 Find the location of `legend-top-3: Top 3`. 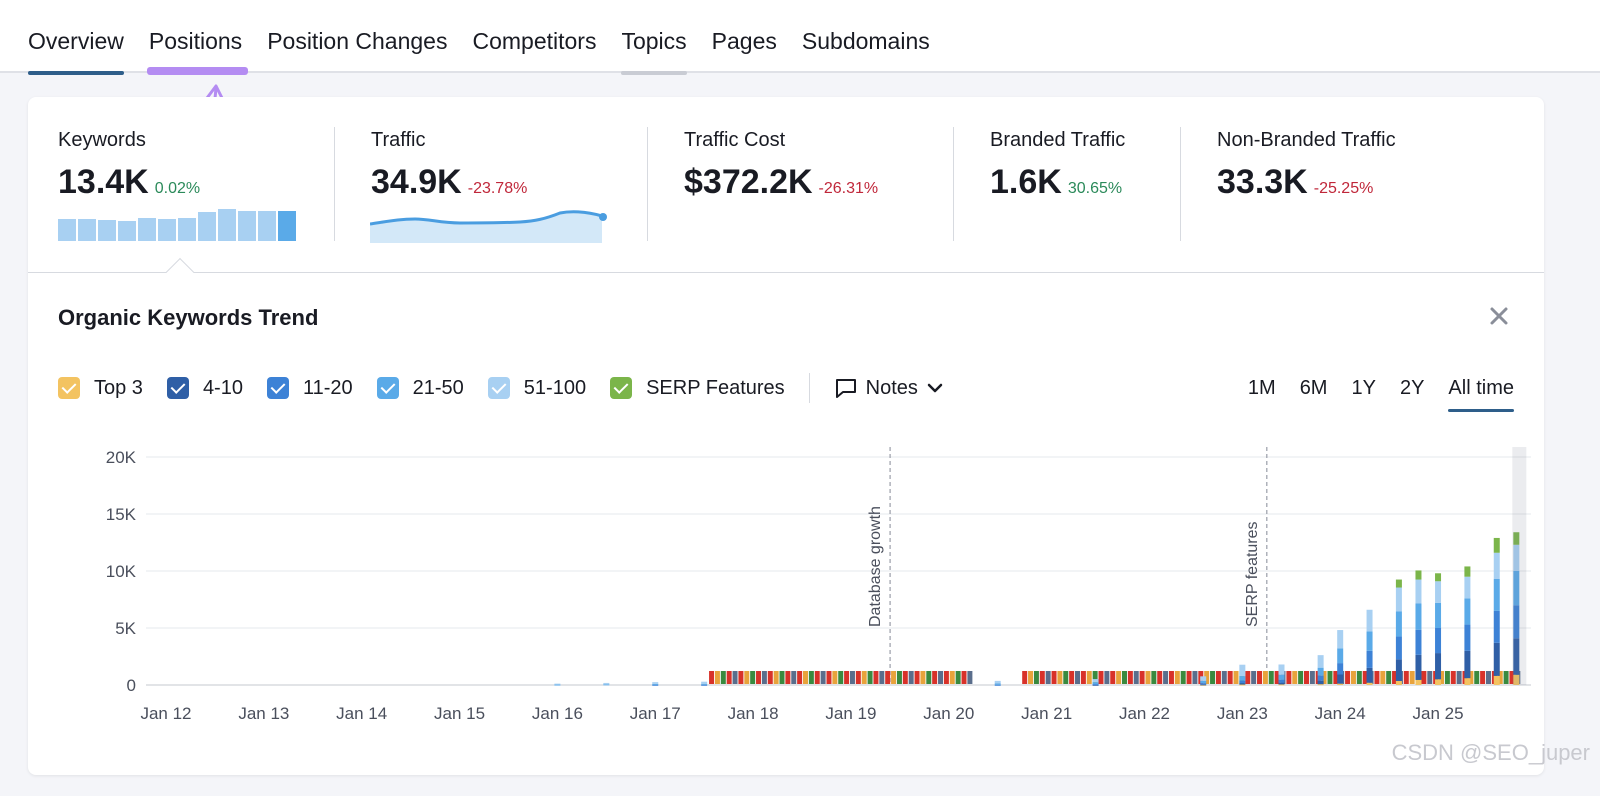

legend-top-3: Top 3 is located at coordinates (100, 388).